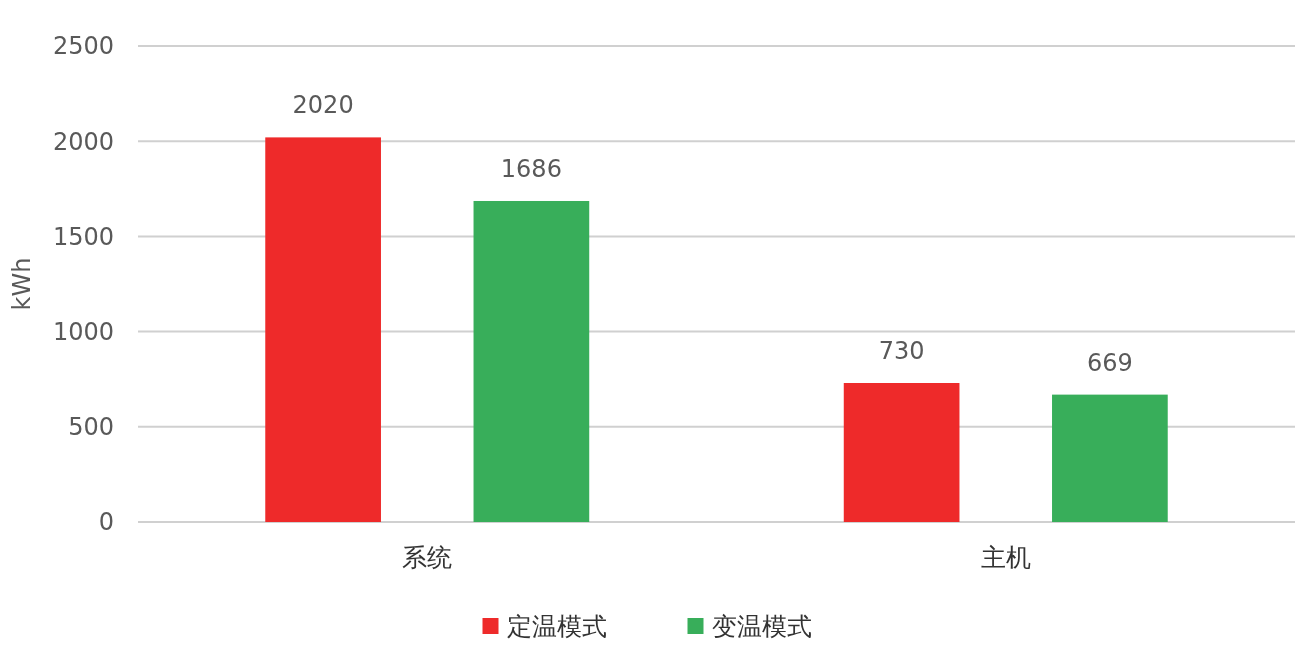 The width and height of the screenshot is (1305, 648). Describe the element at coordinates (427, 557) in the screenshot. I see `x-tick-label: 系统` at that location.